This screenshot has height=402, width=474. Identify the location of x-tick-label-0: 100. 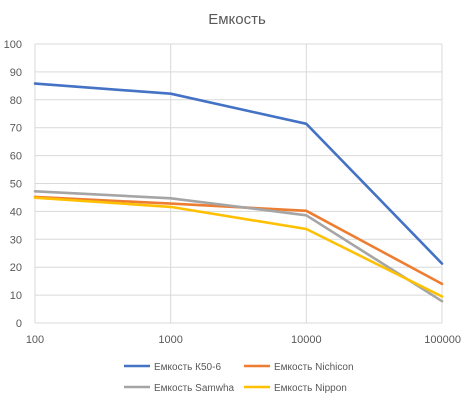
(35, 340).